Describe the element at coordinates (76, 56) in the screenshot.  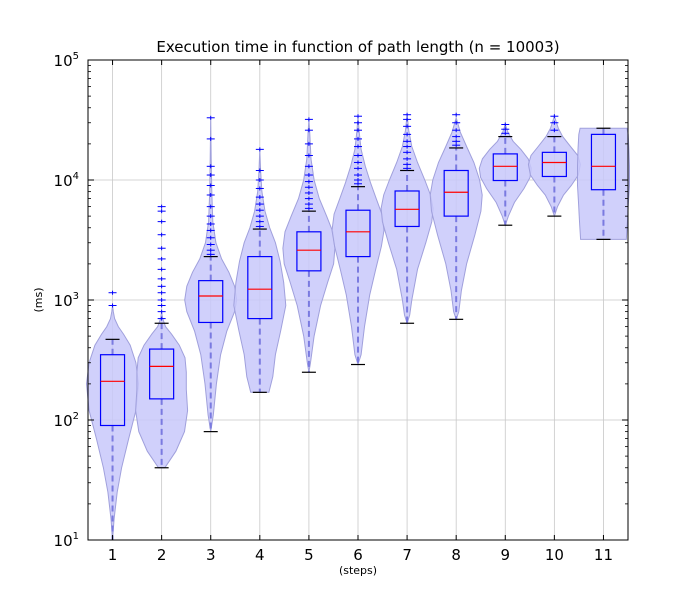
I see `y-tick-exponent: 5` at that location.